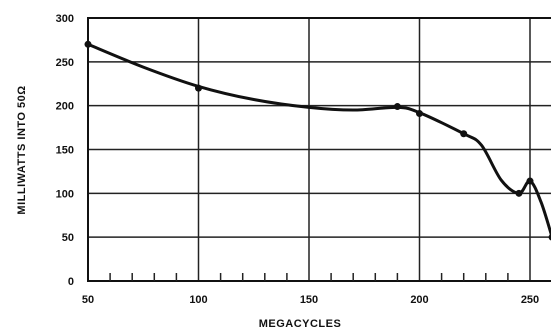  Describe the element at coordinates (65, 107) in the screenshot. I see `y-tick-label-200: 200` at that location.